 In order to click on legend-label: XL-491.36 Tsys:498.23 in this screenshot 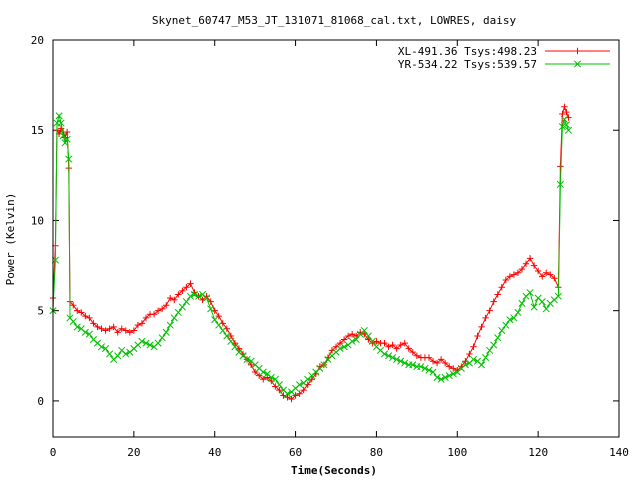, I will do `click(467, 51)`.